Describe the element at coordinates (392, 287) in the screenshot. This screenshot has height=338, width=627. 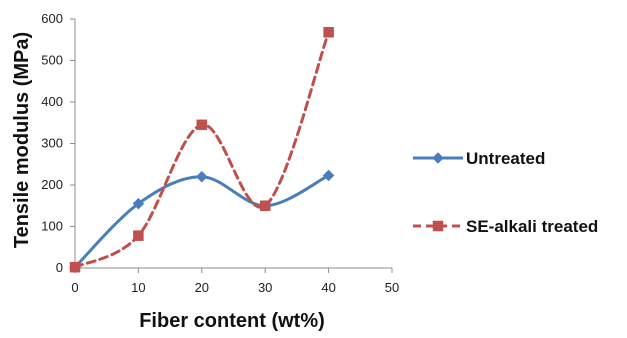
I see `x-tick-label: 50` at that location.